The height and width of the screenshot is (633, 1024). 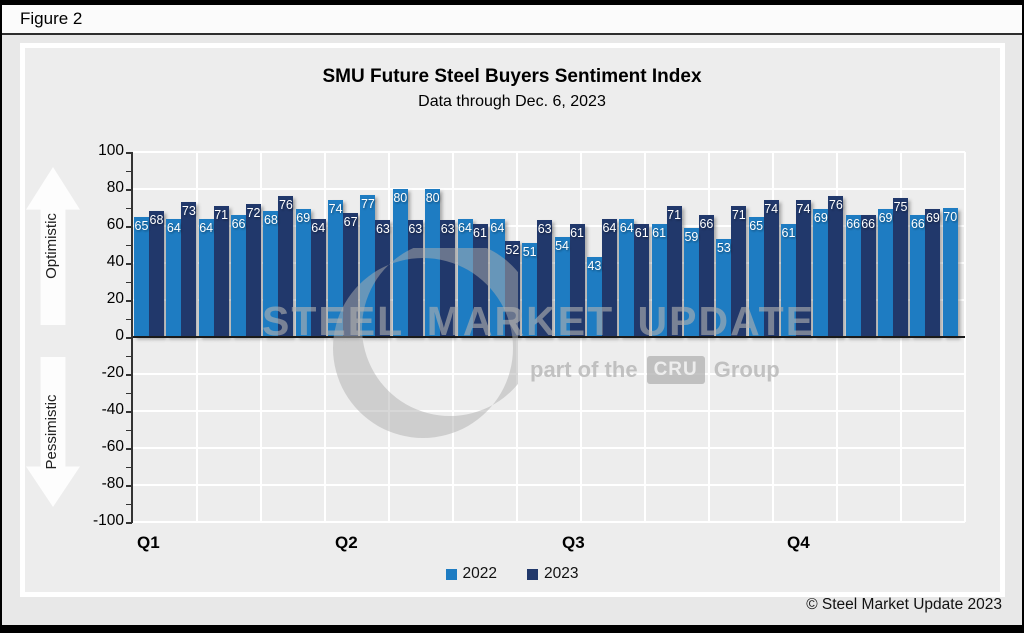 What do you see at coordinates (112, 446) in the screenshot?
I see `y-axis-tick-label: -60` at bounding box center [112, 446].